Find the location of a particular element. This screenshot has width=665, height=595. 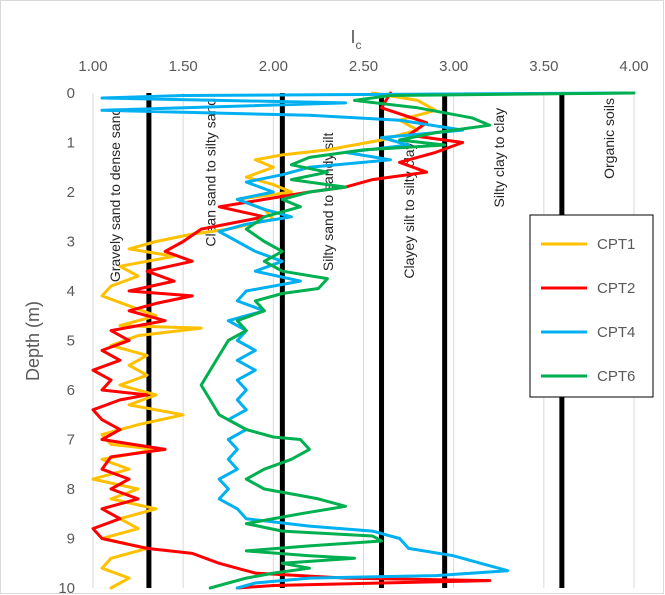

zone-label: Organic soils is located at coordinates (609, 138).